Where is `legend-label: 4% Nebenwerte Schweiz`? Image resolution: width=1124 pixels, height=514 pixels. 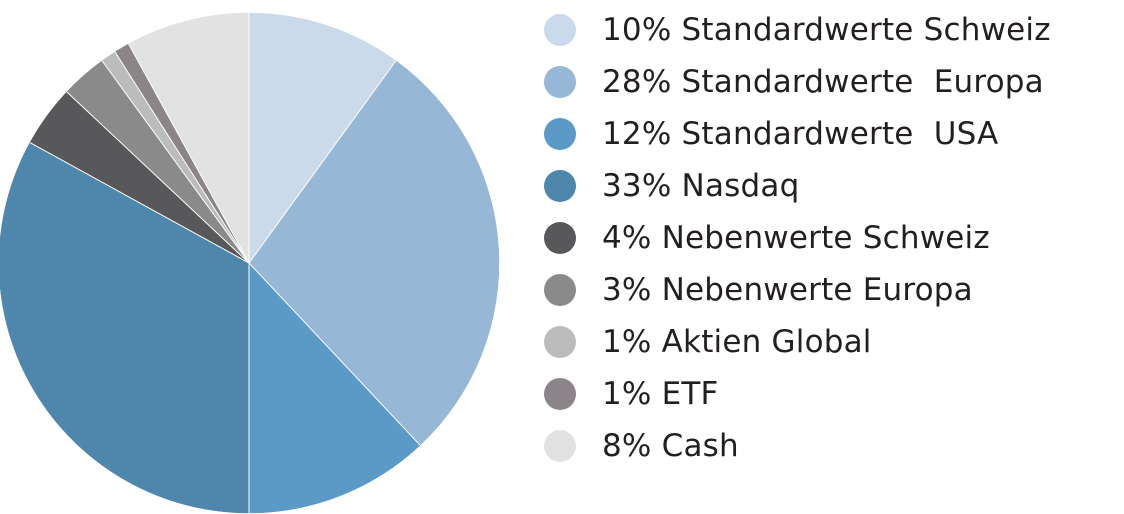
legend-label: 4% Nebenwerte Schweiz is located at coordinates (796, 238).